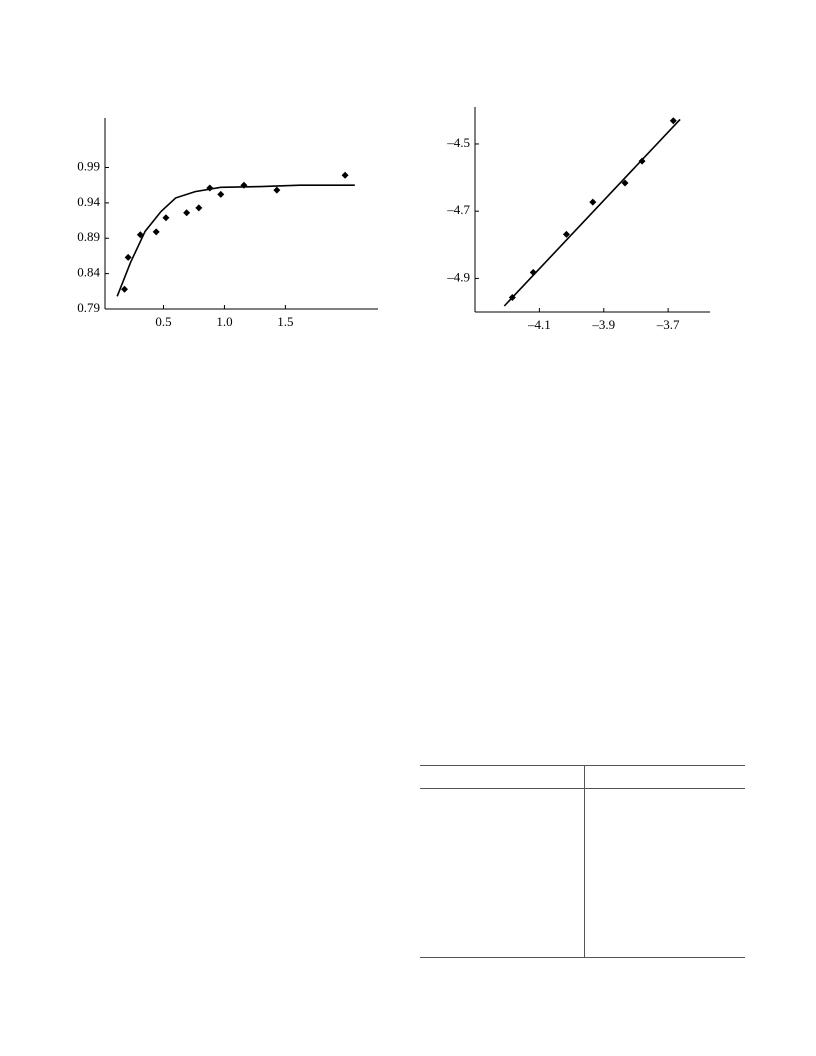 The height and width of the screenshot is (1056, 816). I want to click on y-tick-label: 0.94, so click(88, 201).